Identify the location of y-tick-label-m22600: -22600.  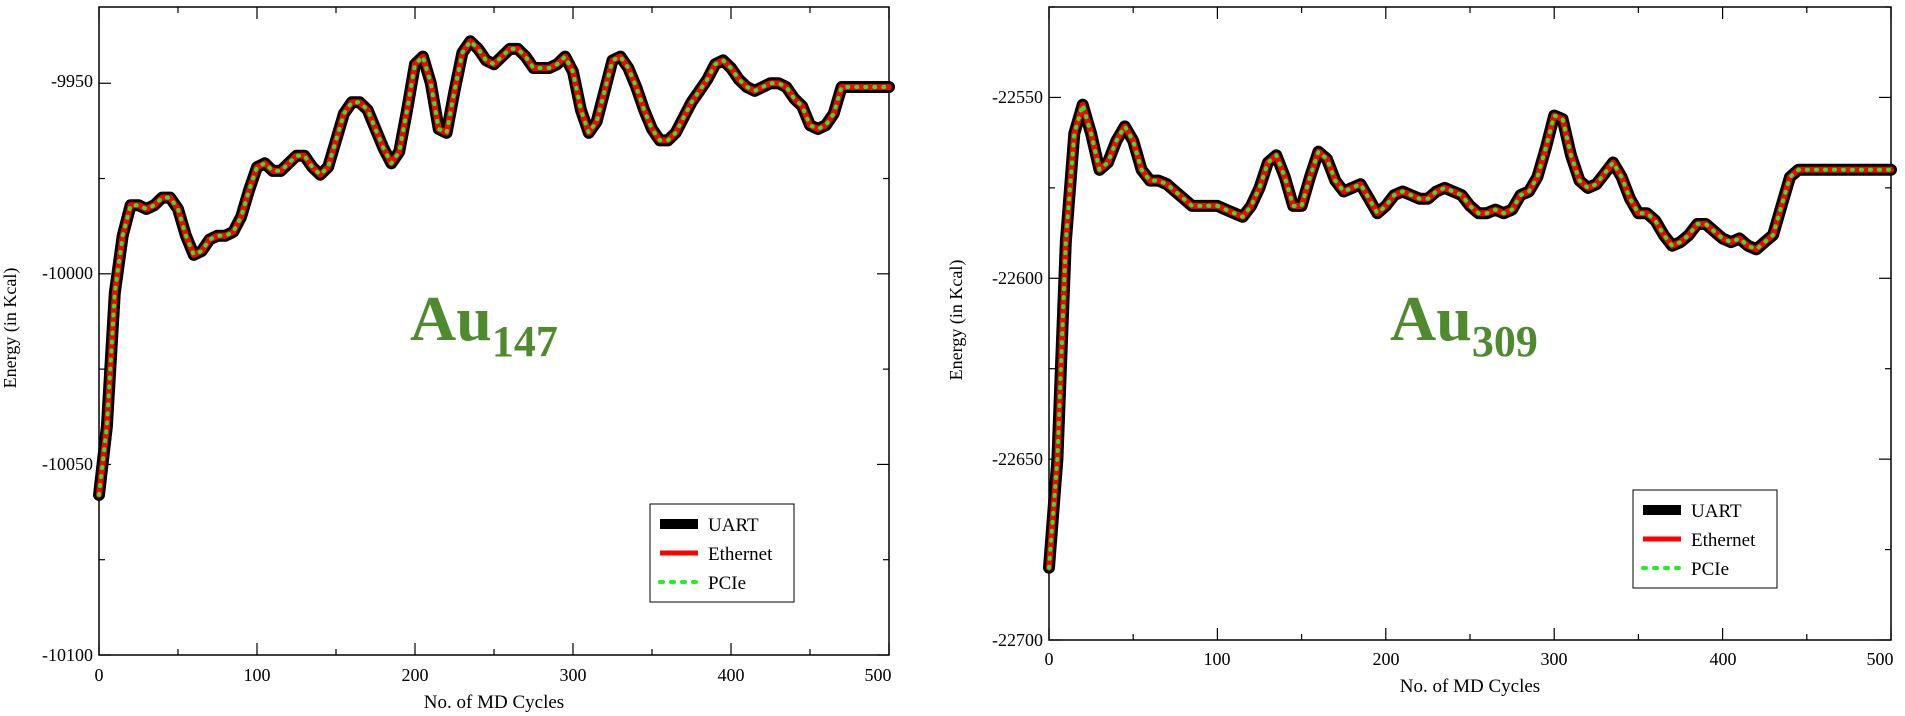
(1017, 278).